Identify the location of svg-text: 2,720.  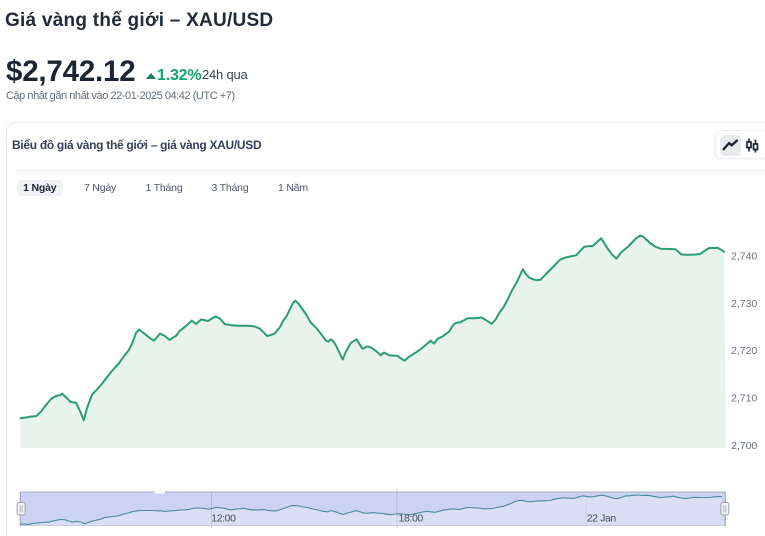
(744, 351).